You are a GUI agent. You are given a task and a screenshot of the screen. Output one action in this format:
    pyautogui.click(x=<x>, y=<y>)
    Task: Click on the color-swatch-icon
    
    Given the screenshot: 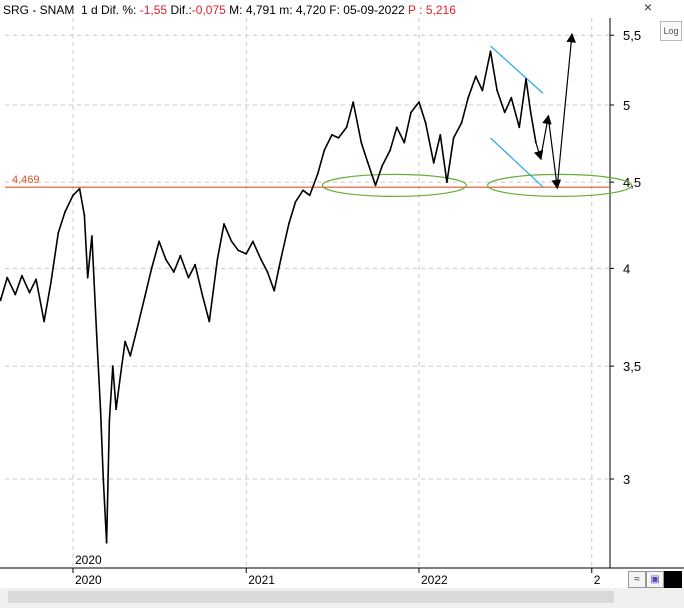 What is the action you would take?
    pyautogui.click(x=673, y=579)
    